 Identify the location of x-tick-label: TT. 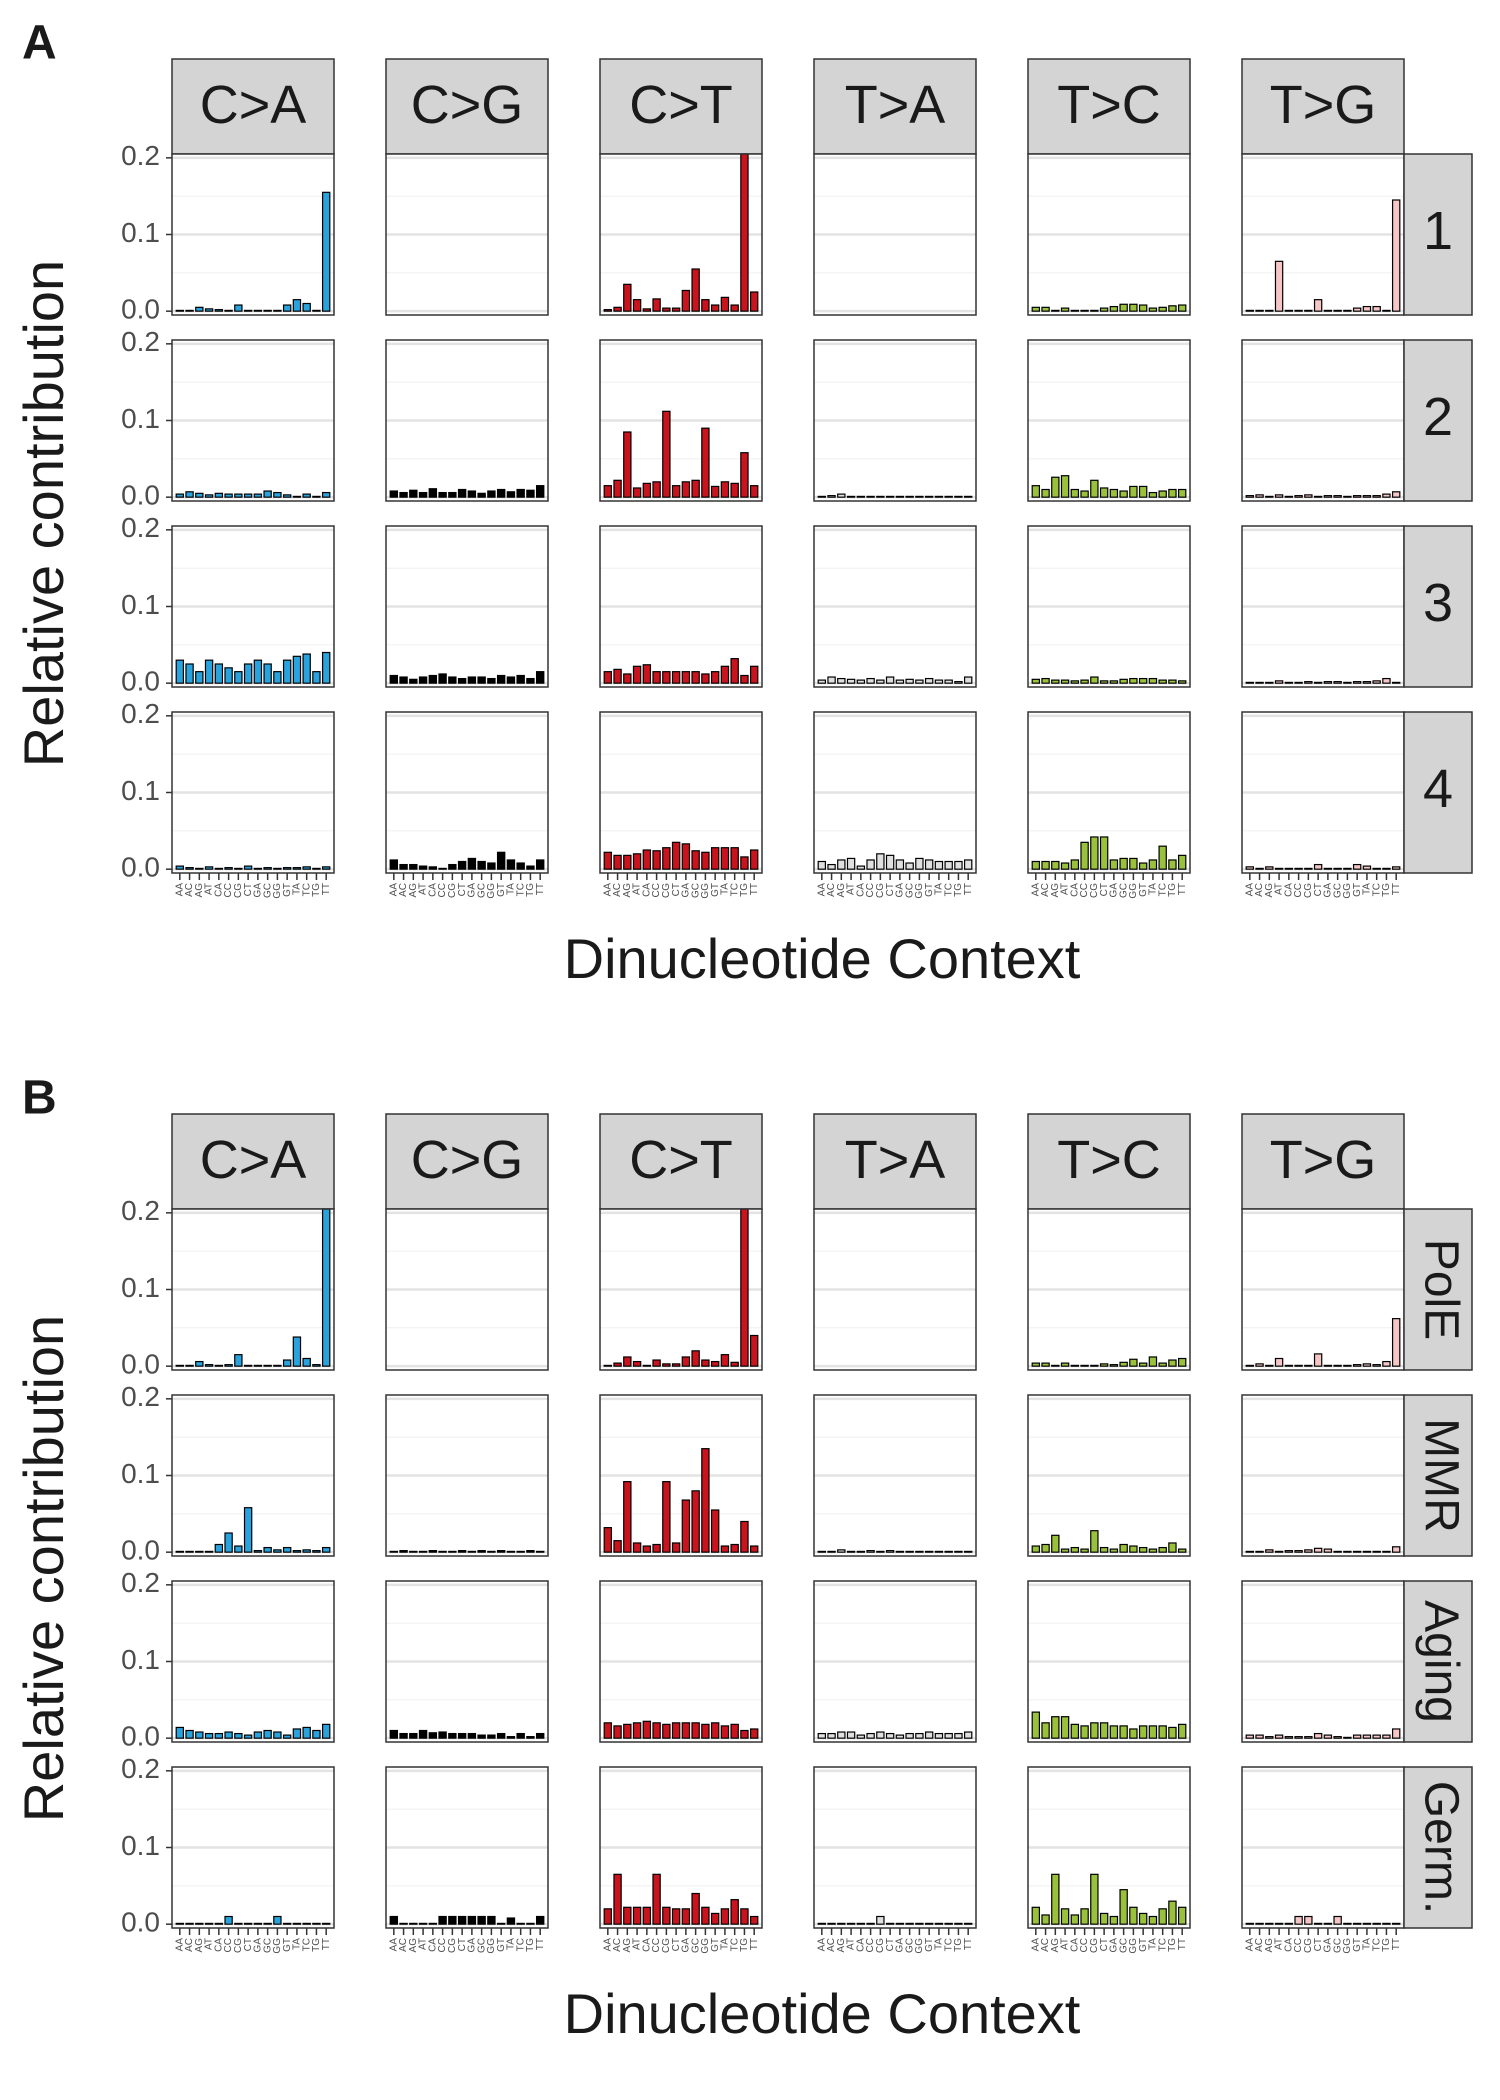
(968, 889).